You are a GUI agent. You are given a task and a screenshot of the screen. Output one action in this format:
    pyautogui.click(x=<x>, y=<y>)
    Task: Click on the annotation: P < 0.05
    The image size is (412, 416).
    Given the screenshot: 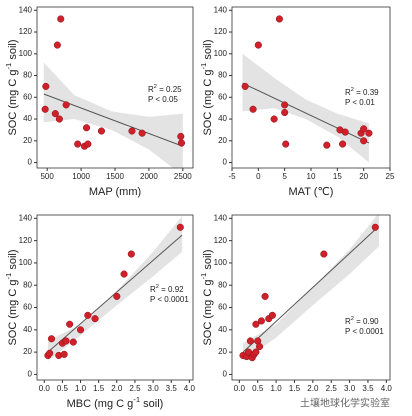 What is the action you would take?
    pyautogui.click(x=163, y=99)
    